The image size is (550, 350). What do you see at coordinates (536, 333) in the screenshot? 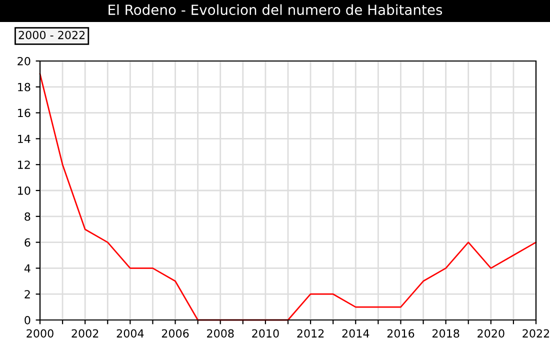
I see `x-tick-label: 2022` at bounding box center [536, 333].